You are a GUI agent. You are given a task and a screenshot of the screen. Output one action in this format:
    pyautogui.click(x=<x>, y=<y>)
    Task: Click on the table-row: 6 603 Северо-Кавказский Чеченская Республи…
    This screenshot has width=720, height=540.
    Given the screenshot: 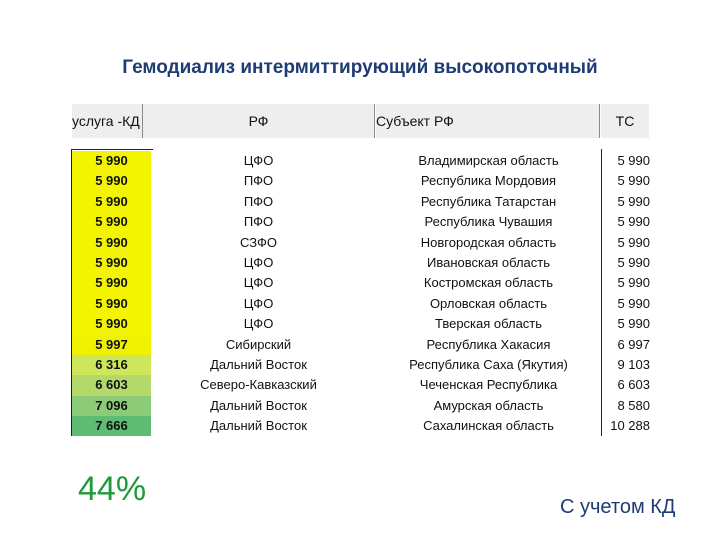 What is the action you would take?
    pyautogui.click(x=362, y=385)
    